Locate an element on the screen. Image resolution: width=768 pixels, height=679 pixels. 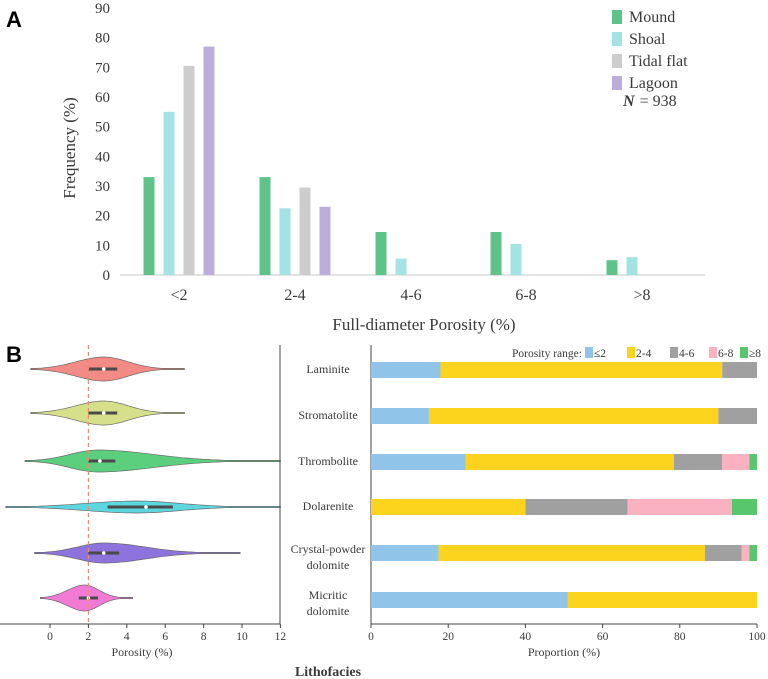
legend-label: ≥8 is located at coordinates (755, 354).